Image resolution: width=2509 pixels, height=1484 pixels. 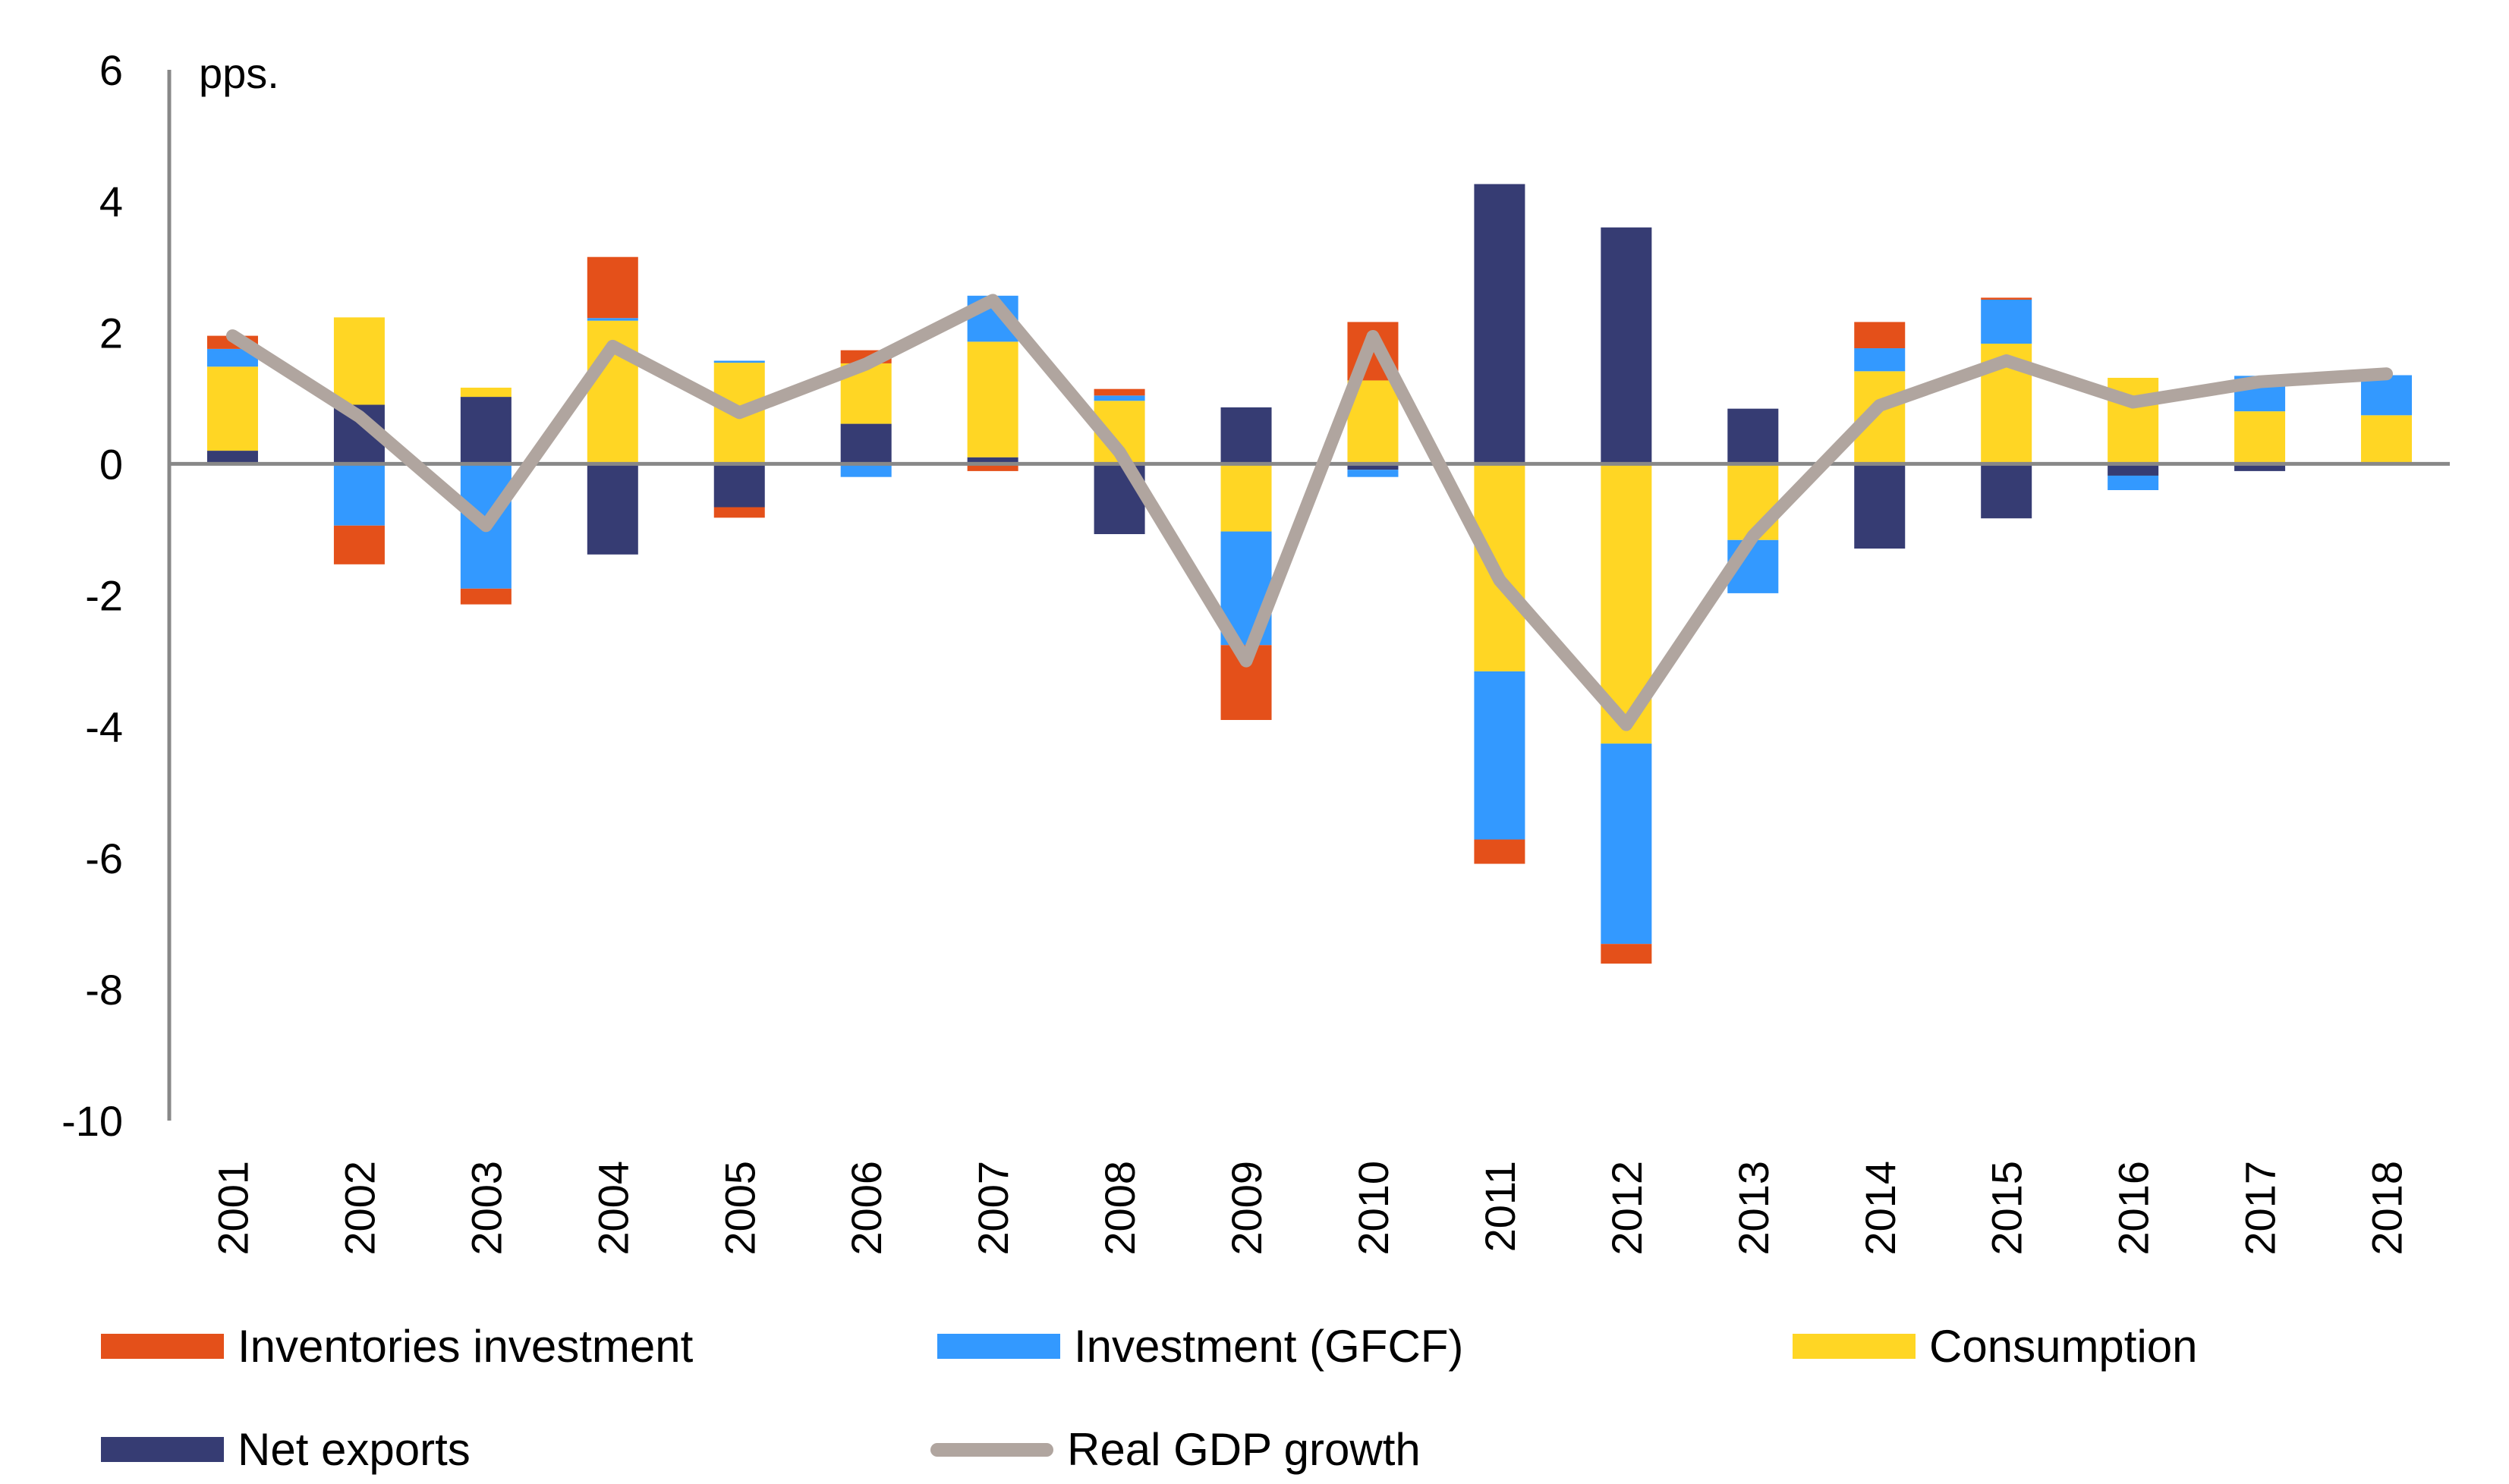 What do you see at coordinates (1500, 1206) in the screenshot?
I see `x-tick-label: 2011` at bounding box center [1500, 1206].